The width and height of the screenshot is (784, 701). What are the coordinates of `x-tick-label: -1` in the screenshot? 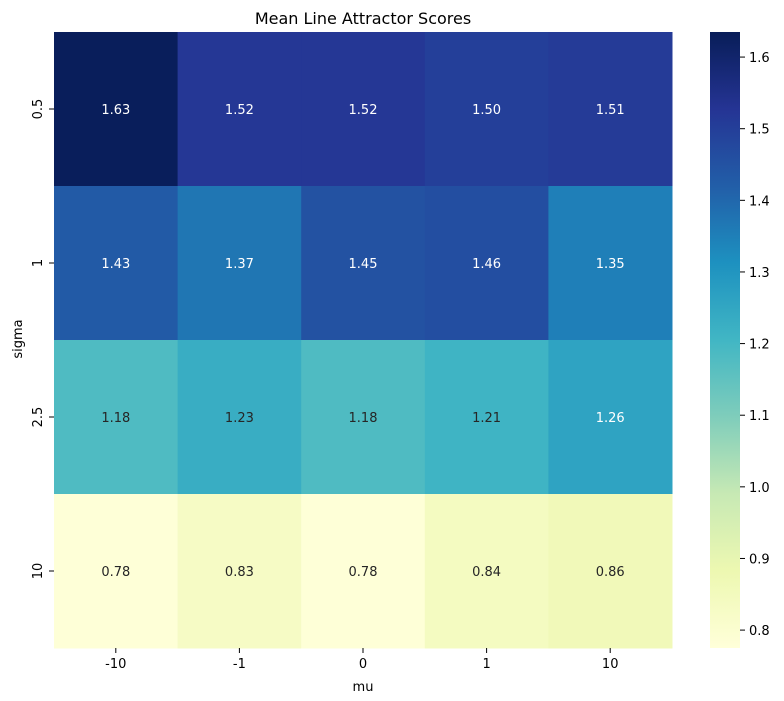 It's located at (239, 664).